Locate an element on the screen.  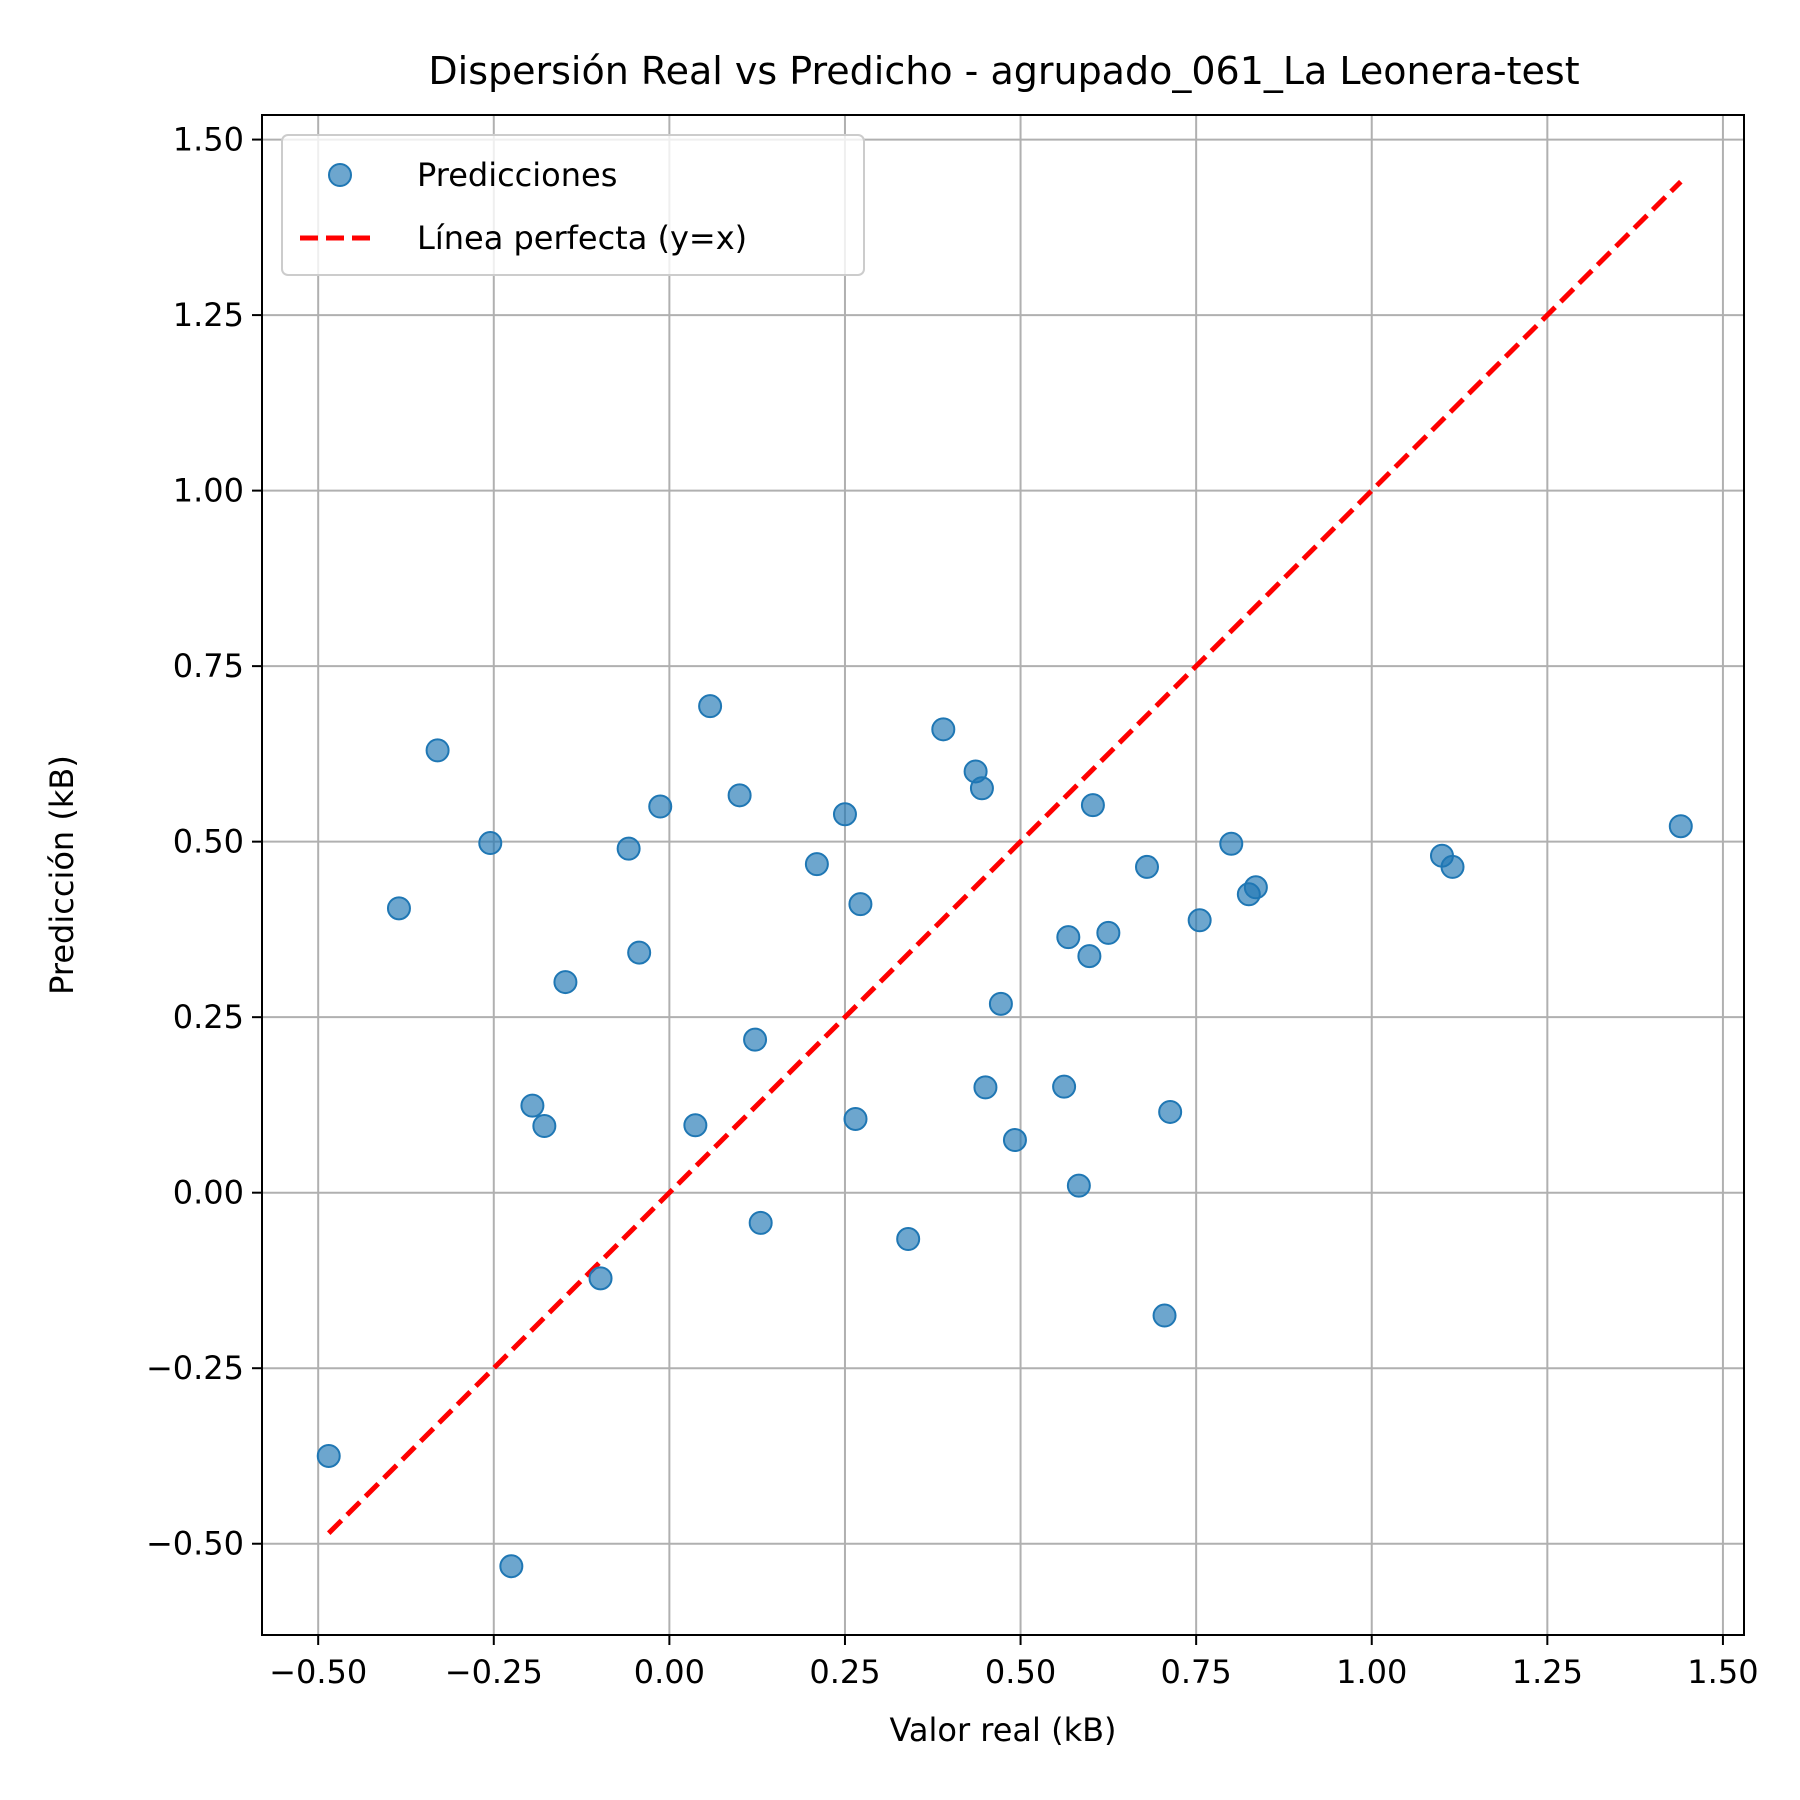
y-tick-label: 1.50 is located at coordinates (208, 140).